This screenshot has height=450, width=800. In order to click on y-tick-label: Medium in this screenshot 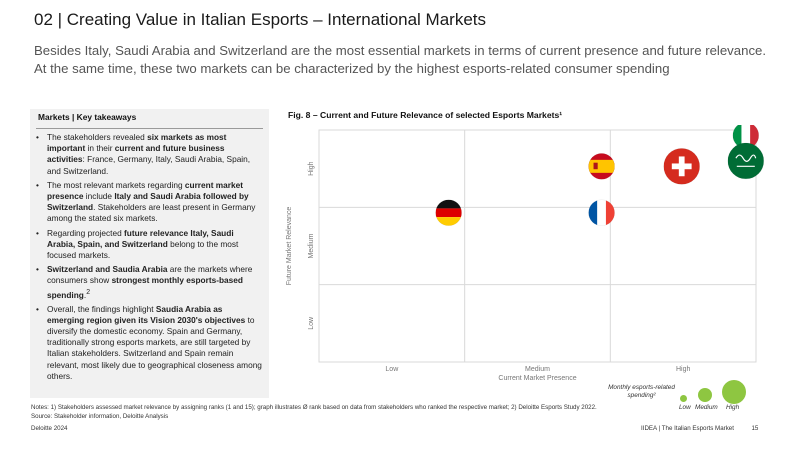, I will do `click(311, 245)`.